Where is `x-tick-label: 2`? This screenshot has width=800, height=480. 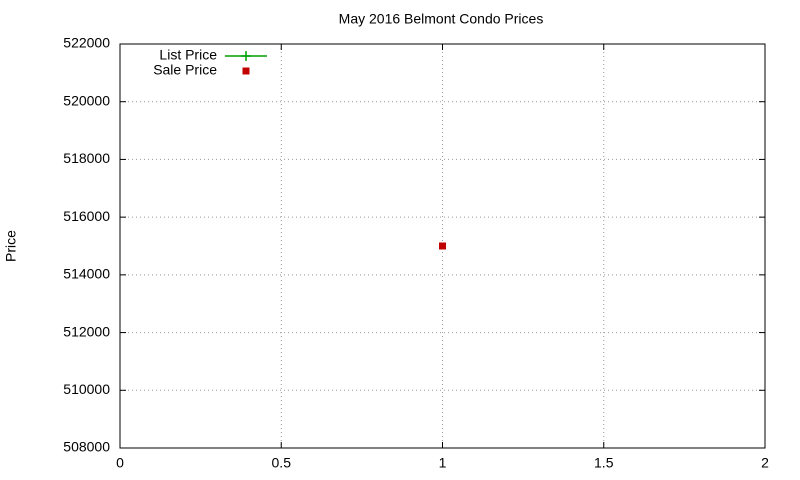
x-tick-label: 2 is located at coordinates (765, 463).